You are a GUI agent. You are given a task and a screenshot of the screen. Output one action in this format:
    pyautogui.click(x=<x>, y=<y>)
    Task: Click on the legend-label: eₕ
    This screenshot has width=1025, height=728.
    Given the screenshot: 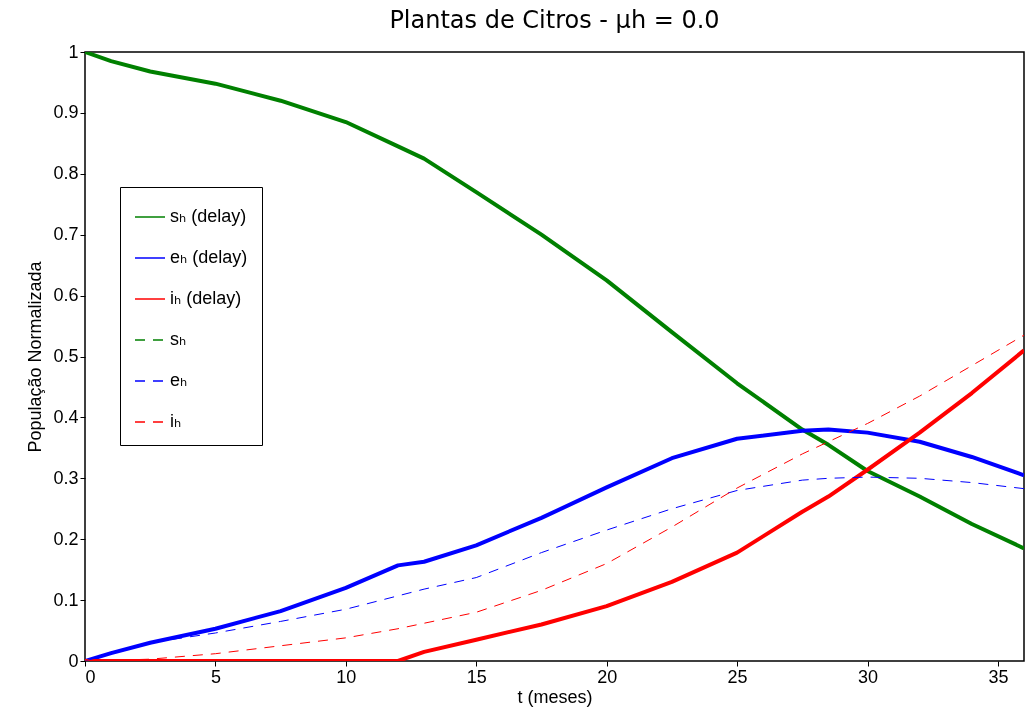 What is the action you would take?
    pyautogui.click(x=179, y=380)
    